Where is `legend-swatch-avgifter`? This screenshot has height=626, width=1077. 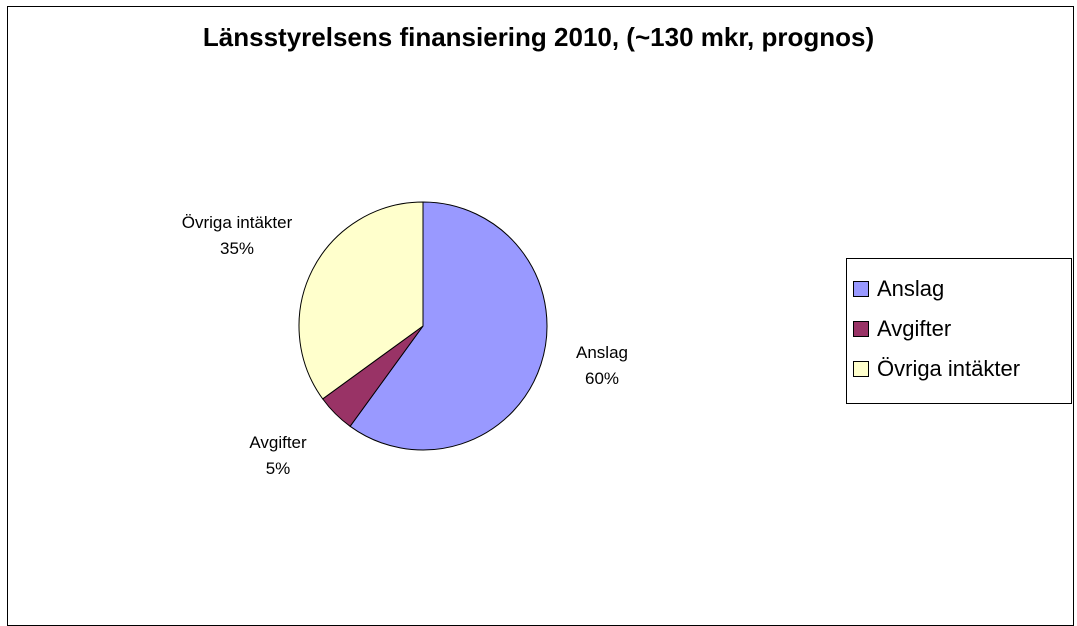 legend-swatch-avgifter is located at coordinates (861, 329).